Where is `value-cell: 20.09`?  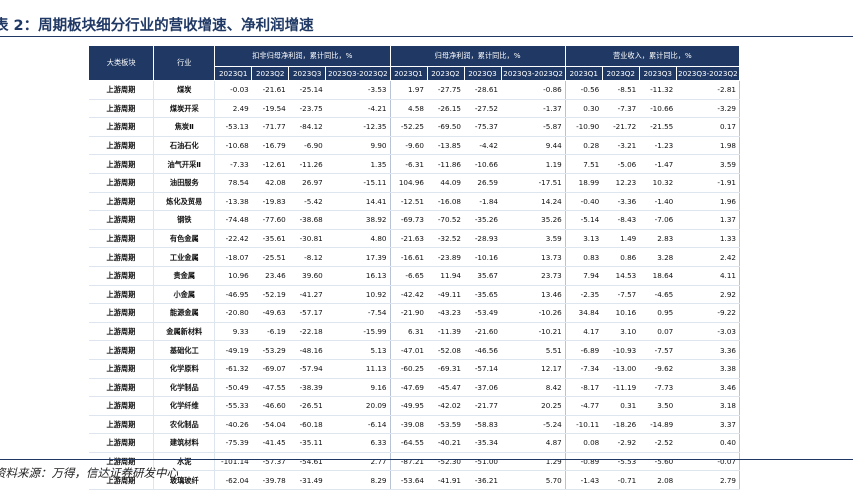
value-cell: 20.09 is located at coordinates (358, 406).